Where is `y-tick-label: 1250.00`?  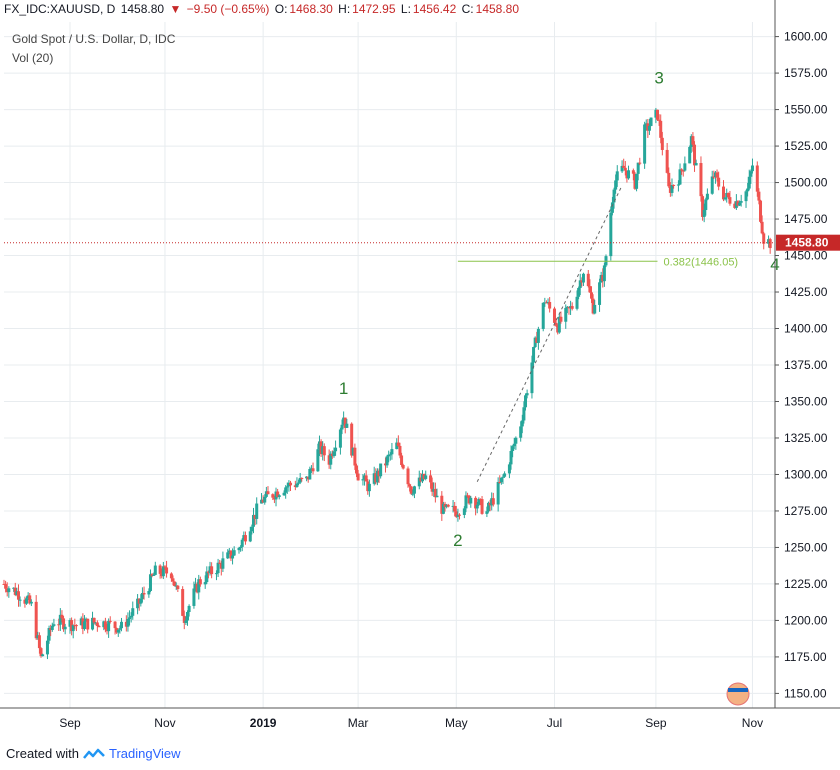
y-tick-label: 1250.00 is located at coordinates (806, 547).